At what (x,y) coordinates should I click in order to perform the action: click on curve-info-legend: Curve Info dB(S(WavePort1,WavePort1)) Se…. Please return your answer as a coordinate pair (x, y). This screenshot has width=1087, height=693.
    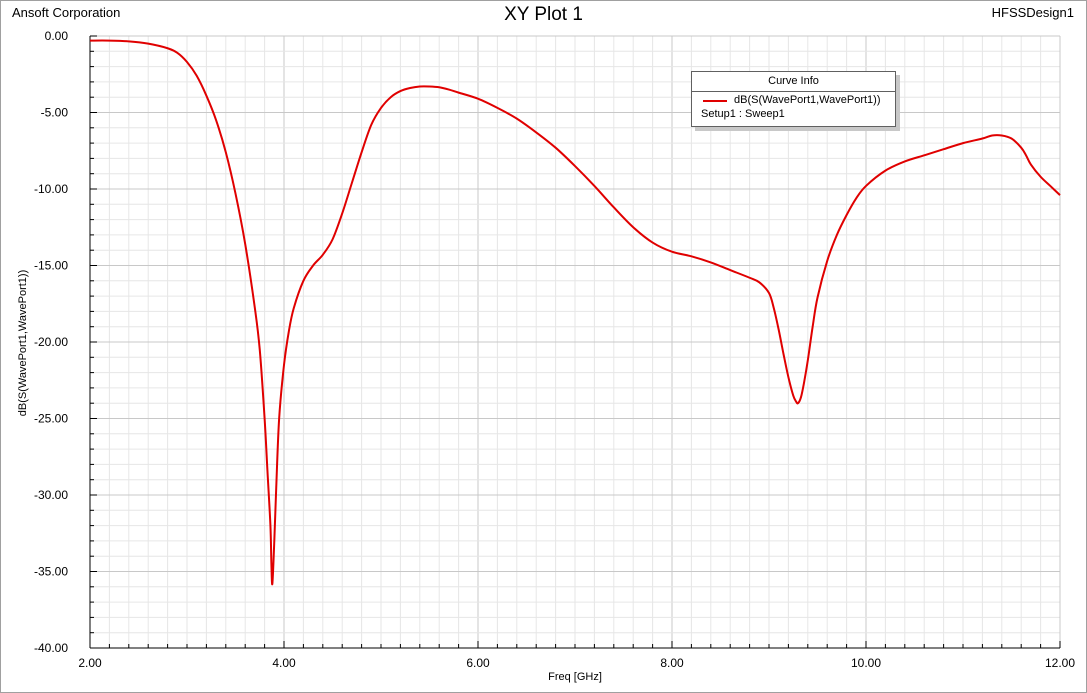
    Looking at the image, I should click on (793, 99).